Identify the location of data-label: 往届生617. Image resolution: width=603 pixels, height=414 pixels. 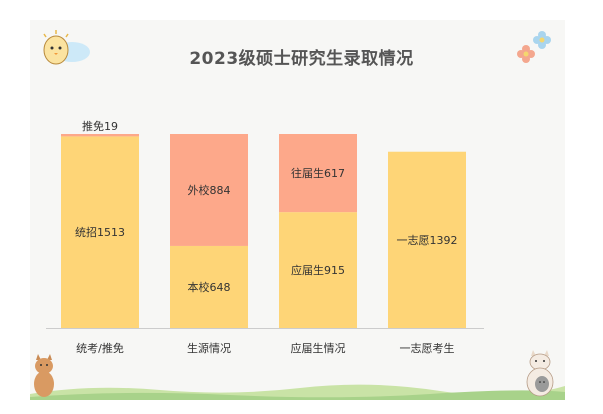
(318, 173).